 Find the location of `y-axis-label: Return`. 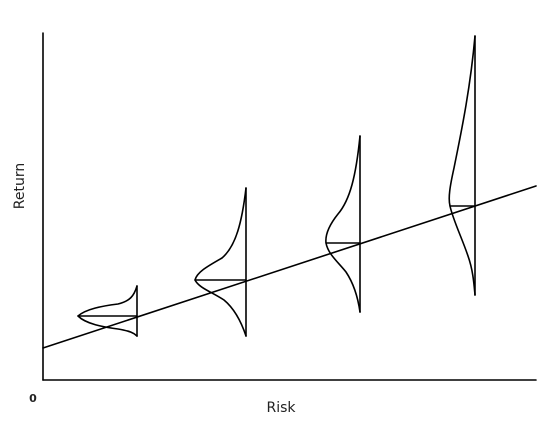

y-axis-label: Return is located at coordinates (20, 186).